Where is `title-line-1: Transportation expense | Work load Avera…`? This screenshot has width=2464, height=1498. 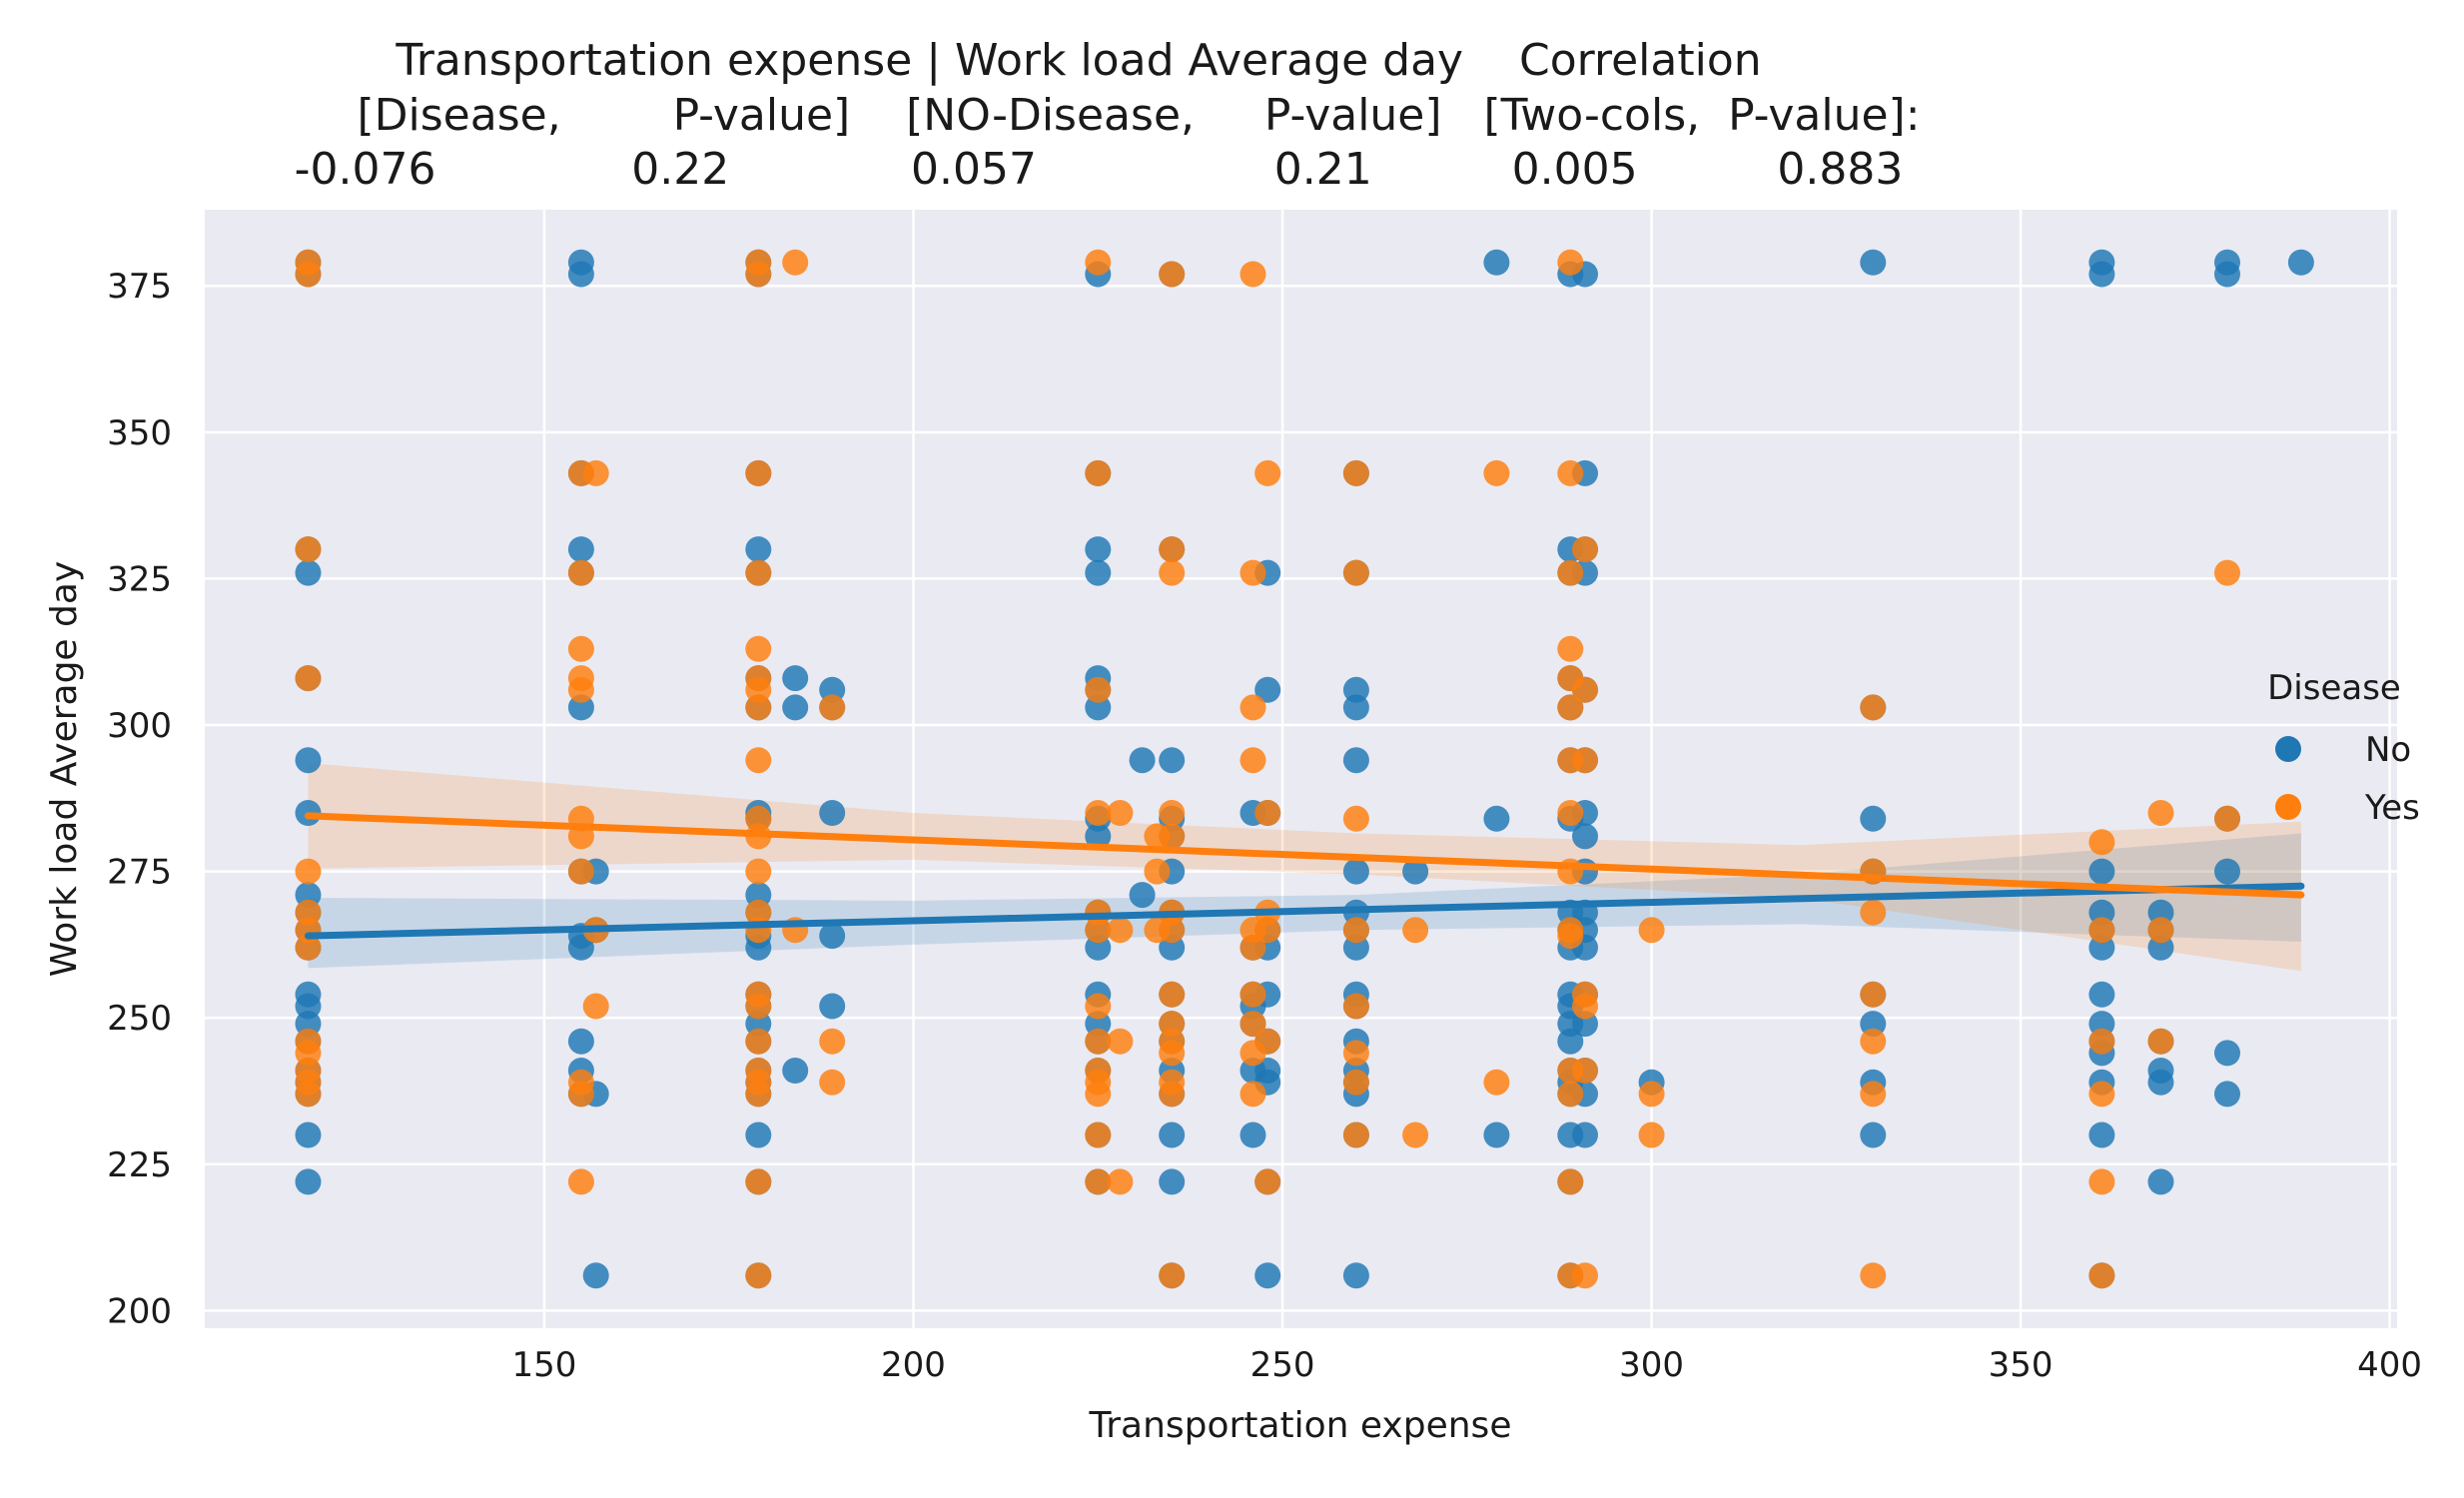 title-line-1: Transportation expense | Work load Avera… is located at coordinates (1078, 60).